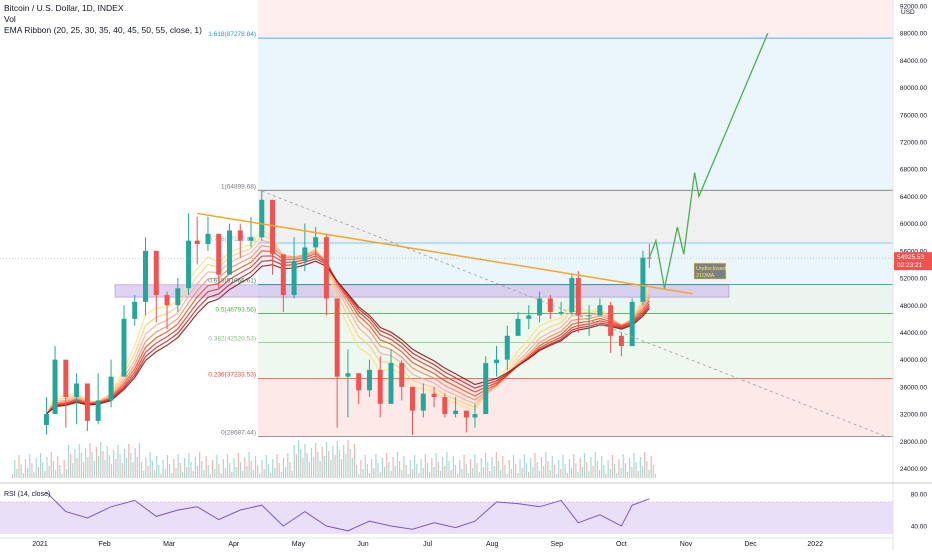  Describe the element at coordinates (27, 494) in the screenshot. I see `rsi-label: RSI (14, close)` at that location.